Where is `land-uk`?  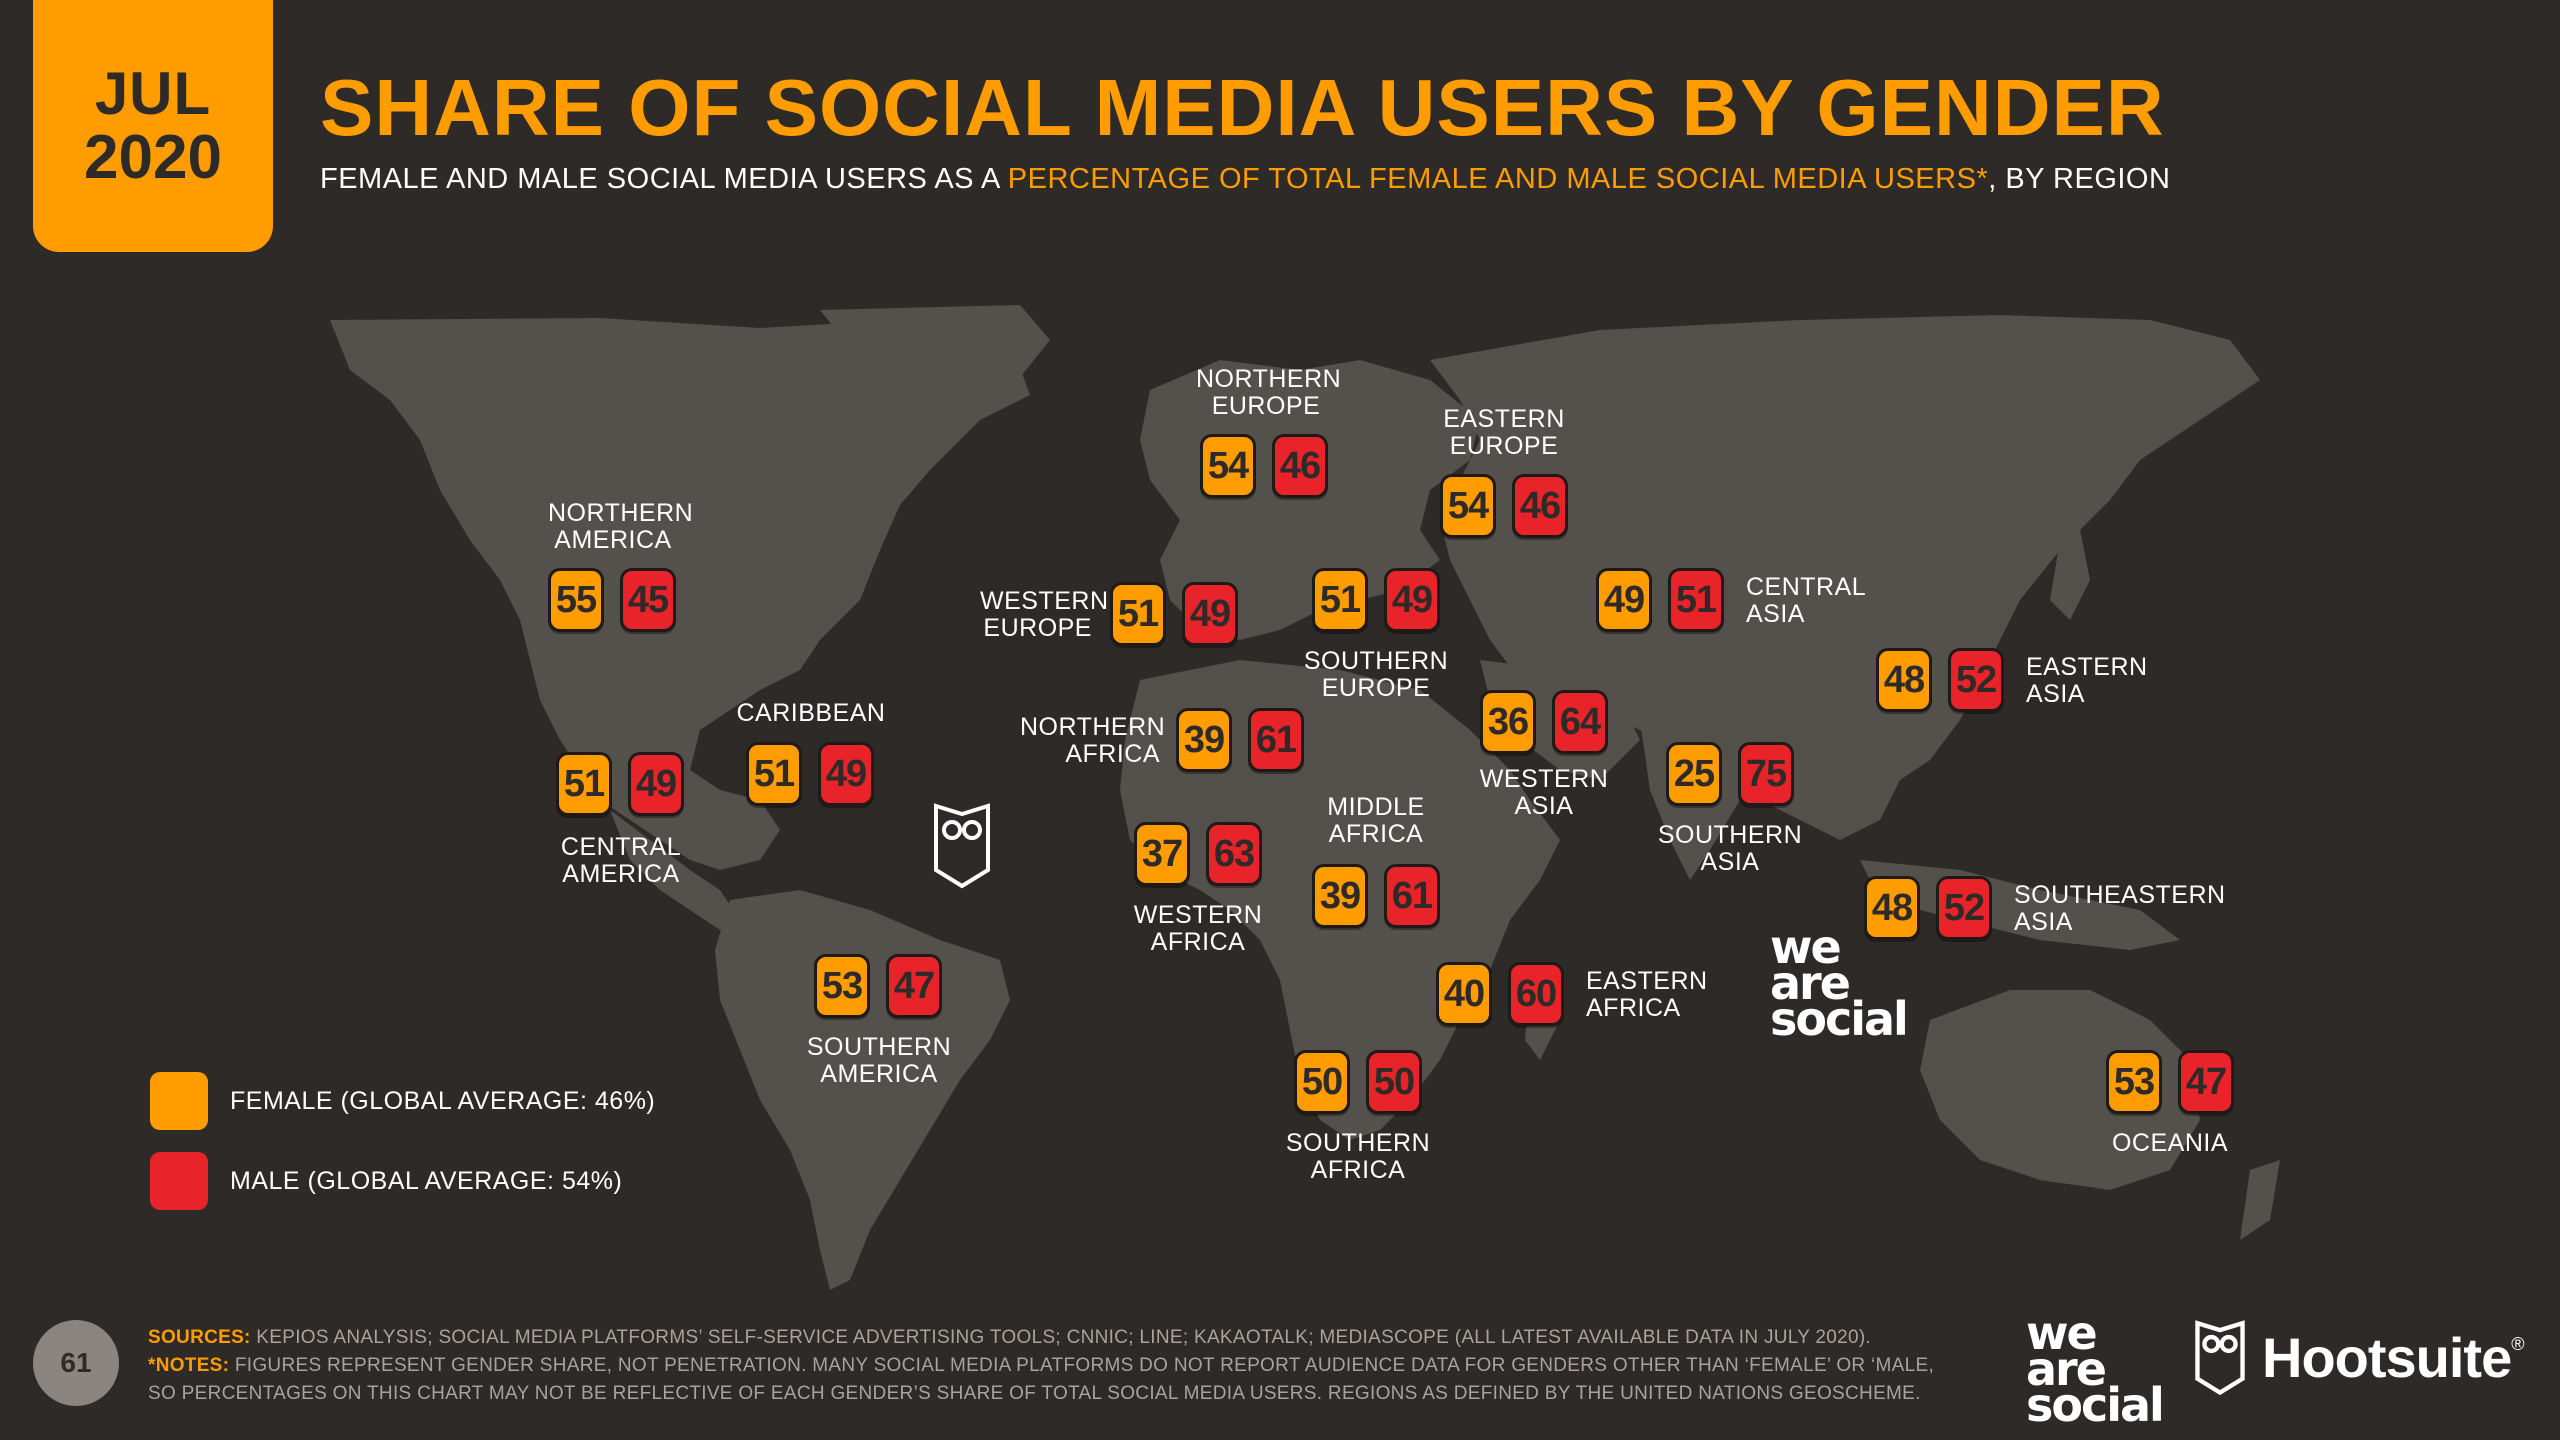
land-uk is located at coordinates (1185, 470).